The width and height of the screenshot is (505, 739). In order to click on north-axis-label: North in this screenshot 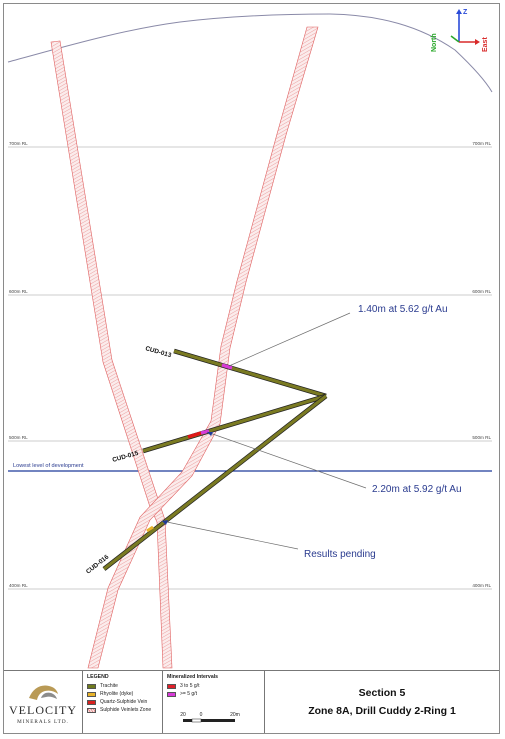, I will do `click(434, 42)`.